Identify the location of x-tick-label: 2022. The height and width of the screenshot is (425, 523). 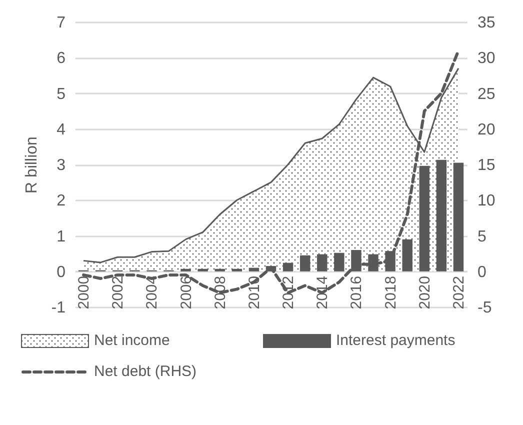
(459, 293).